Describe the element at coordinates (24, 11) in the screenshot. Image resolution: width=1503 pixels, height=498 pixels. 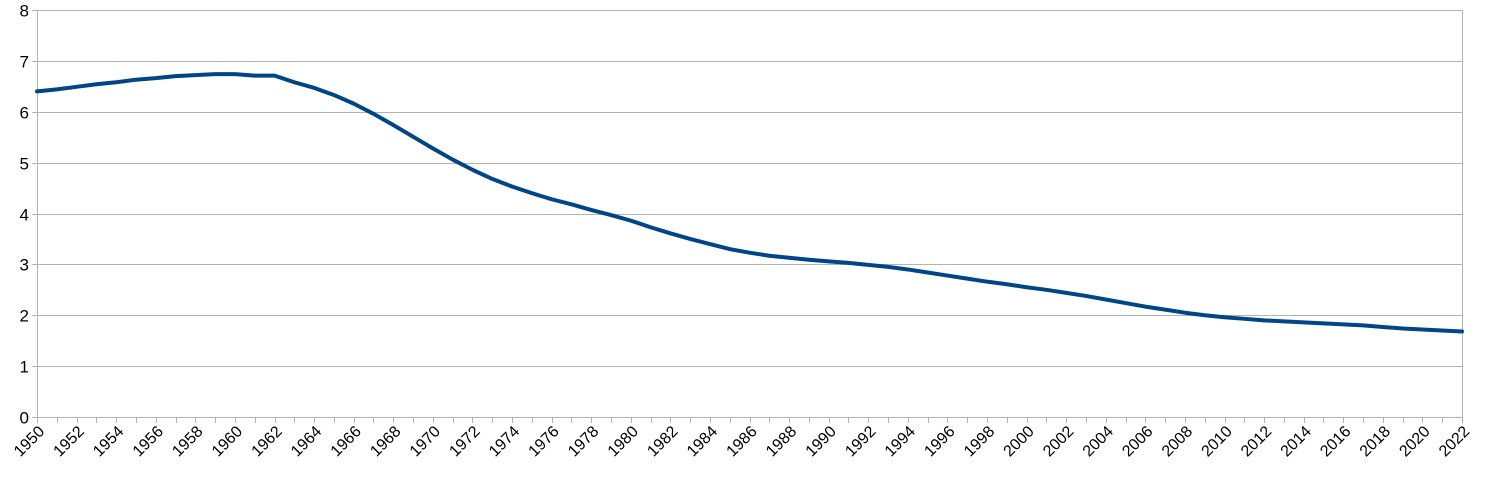
I see `y-tick-label-8: 8` at that location.